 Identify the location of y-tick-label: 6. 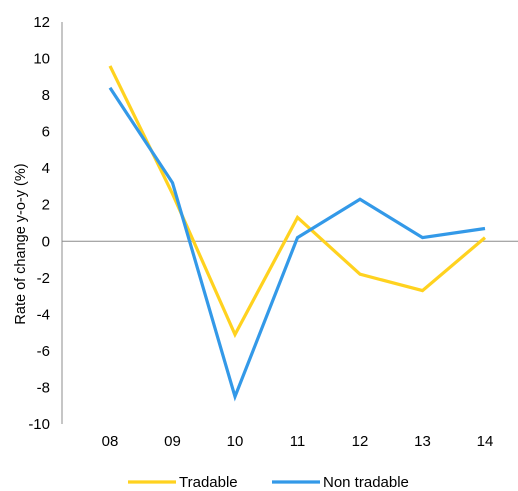
(46, 132).